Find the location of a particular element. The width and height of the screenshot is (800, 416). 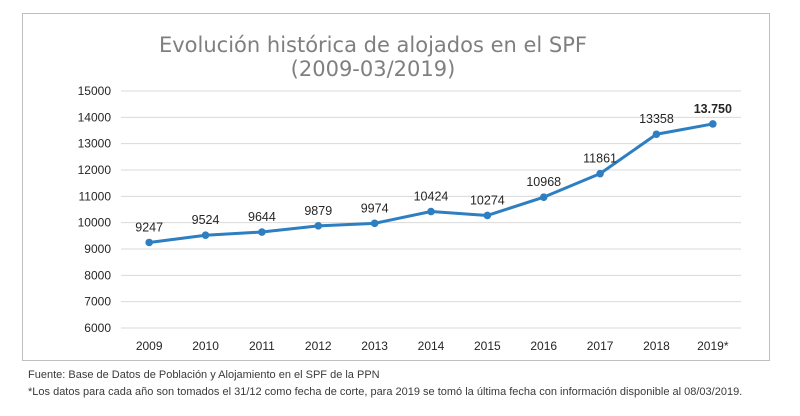

y-tick-label: 6000 is located at coordinates (97, 328).